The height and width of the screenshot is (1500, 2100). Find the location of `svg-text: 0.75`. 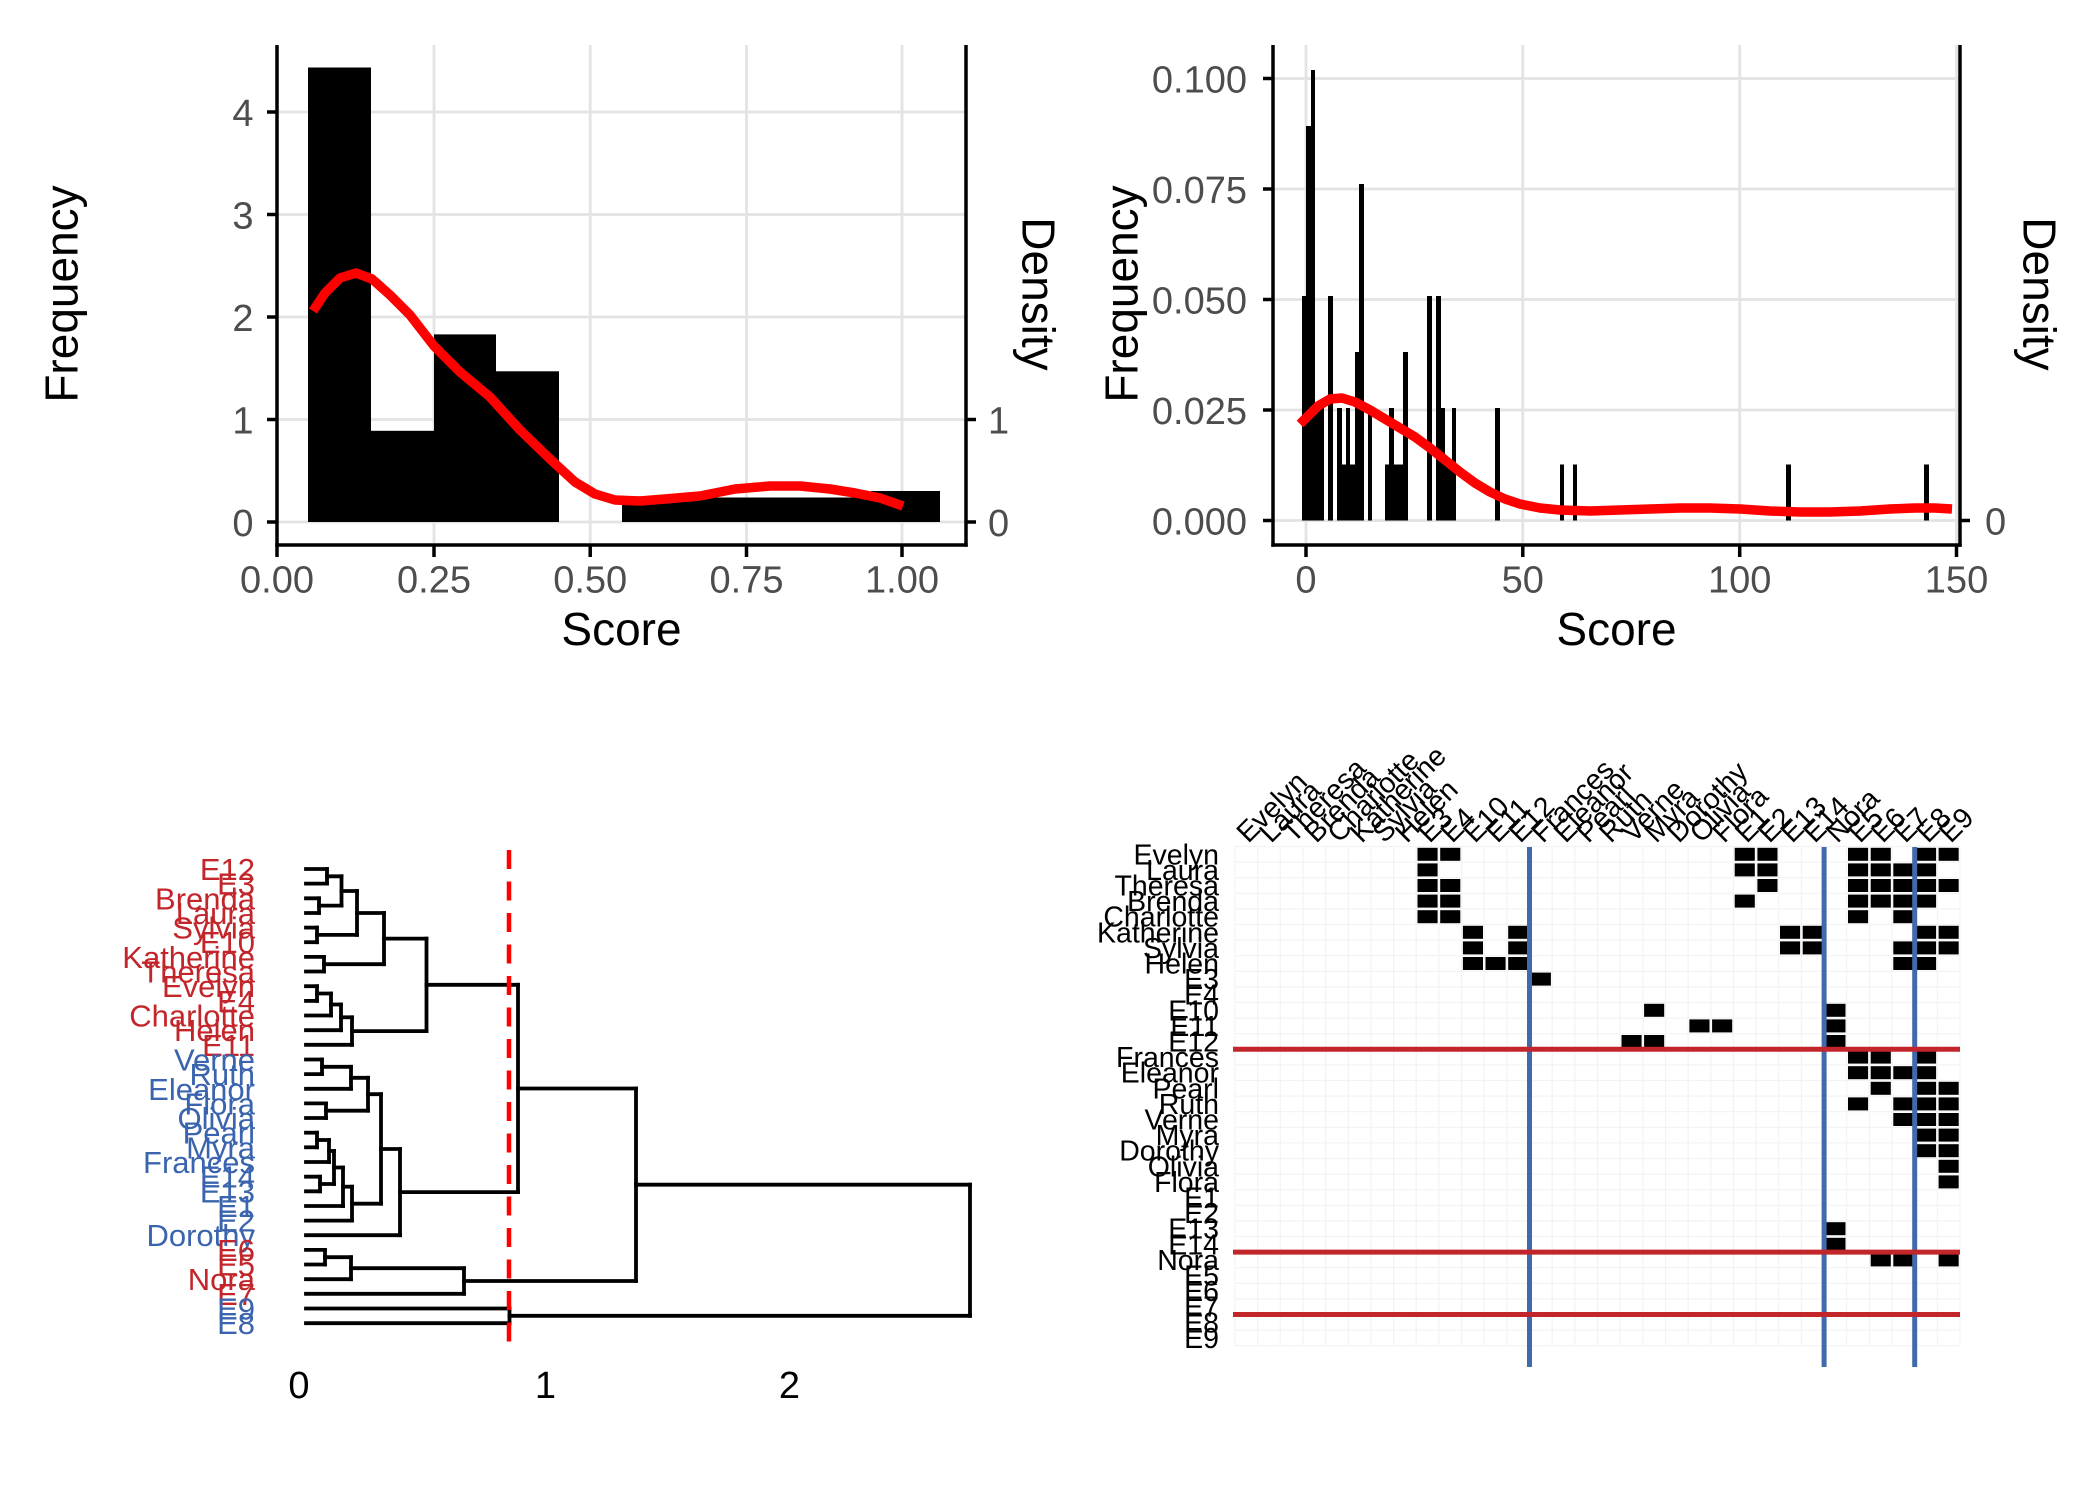

svg-text: 0.75 is located at coordinates (747, 581).